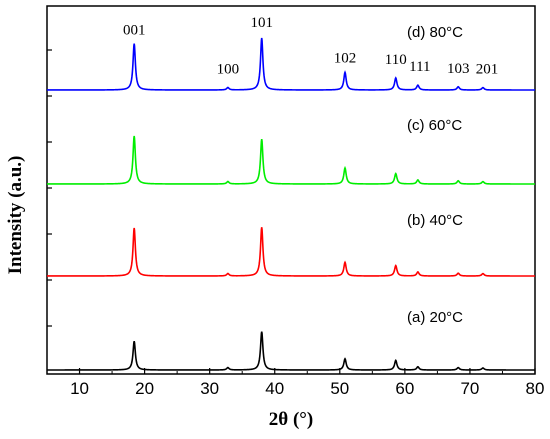  I want to click on x-tick-label: 80, so click(535, 388).